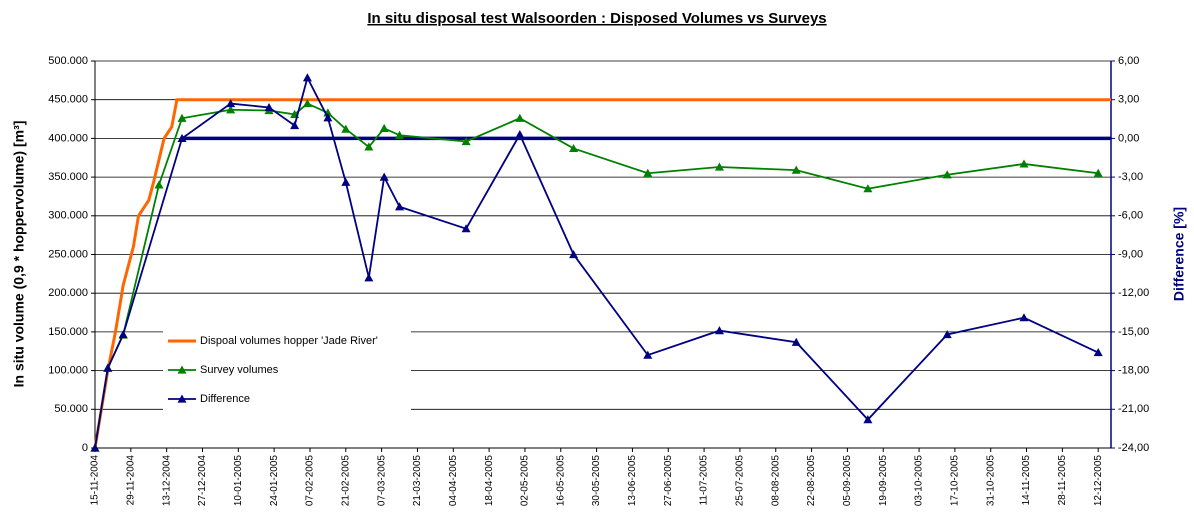 The height and width of the screenshot is (525, 1194). What do you see at coordinates (95, 480) in the screenshot?
I see `x-tick-label: 15-11-2004` at bounding box center [95, 480].